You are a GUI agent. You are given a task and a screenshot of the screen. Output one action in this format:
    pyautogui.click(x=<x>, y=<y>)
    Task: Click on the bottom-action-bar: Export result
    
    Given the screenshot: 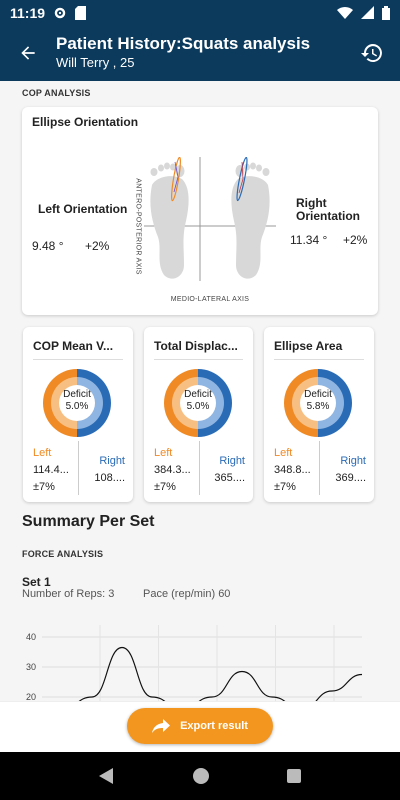 What is the action you would take?
    pyautogui.click(x=200, y=726)
    